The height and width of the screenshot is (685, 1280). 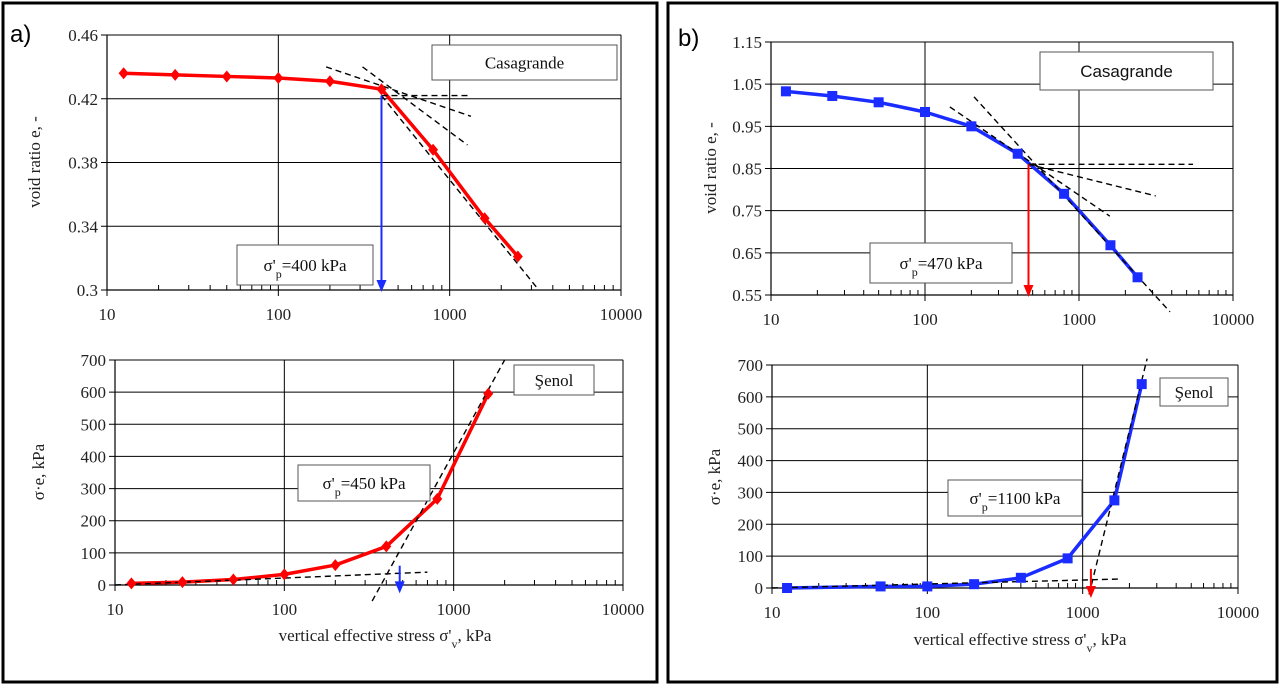 What do you see at coordinates (747, 42) in the screenshot?
I see `y-tick-label: 1.15` at bounding box center [747, 42].